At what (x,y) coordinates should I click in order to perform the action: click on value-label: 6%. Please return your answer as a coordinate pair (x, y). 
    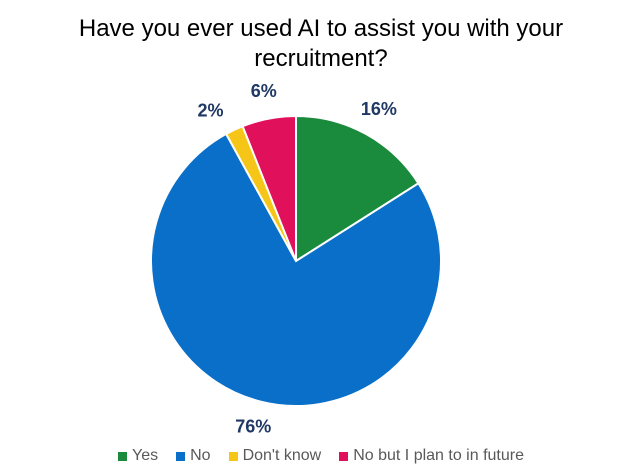
    Looking at the image, I should click on (264, 91).